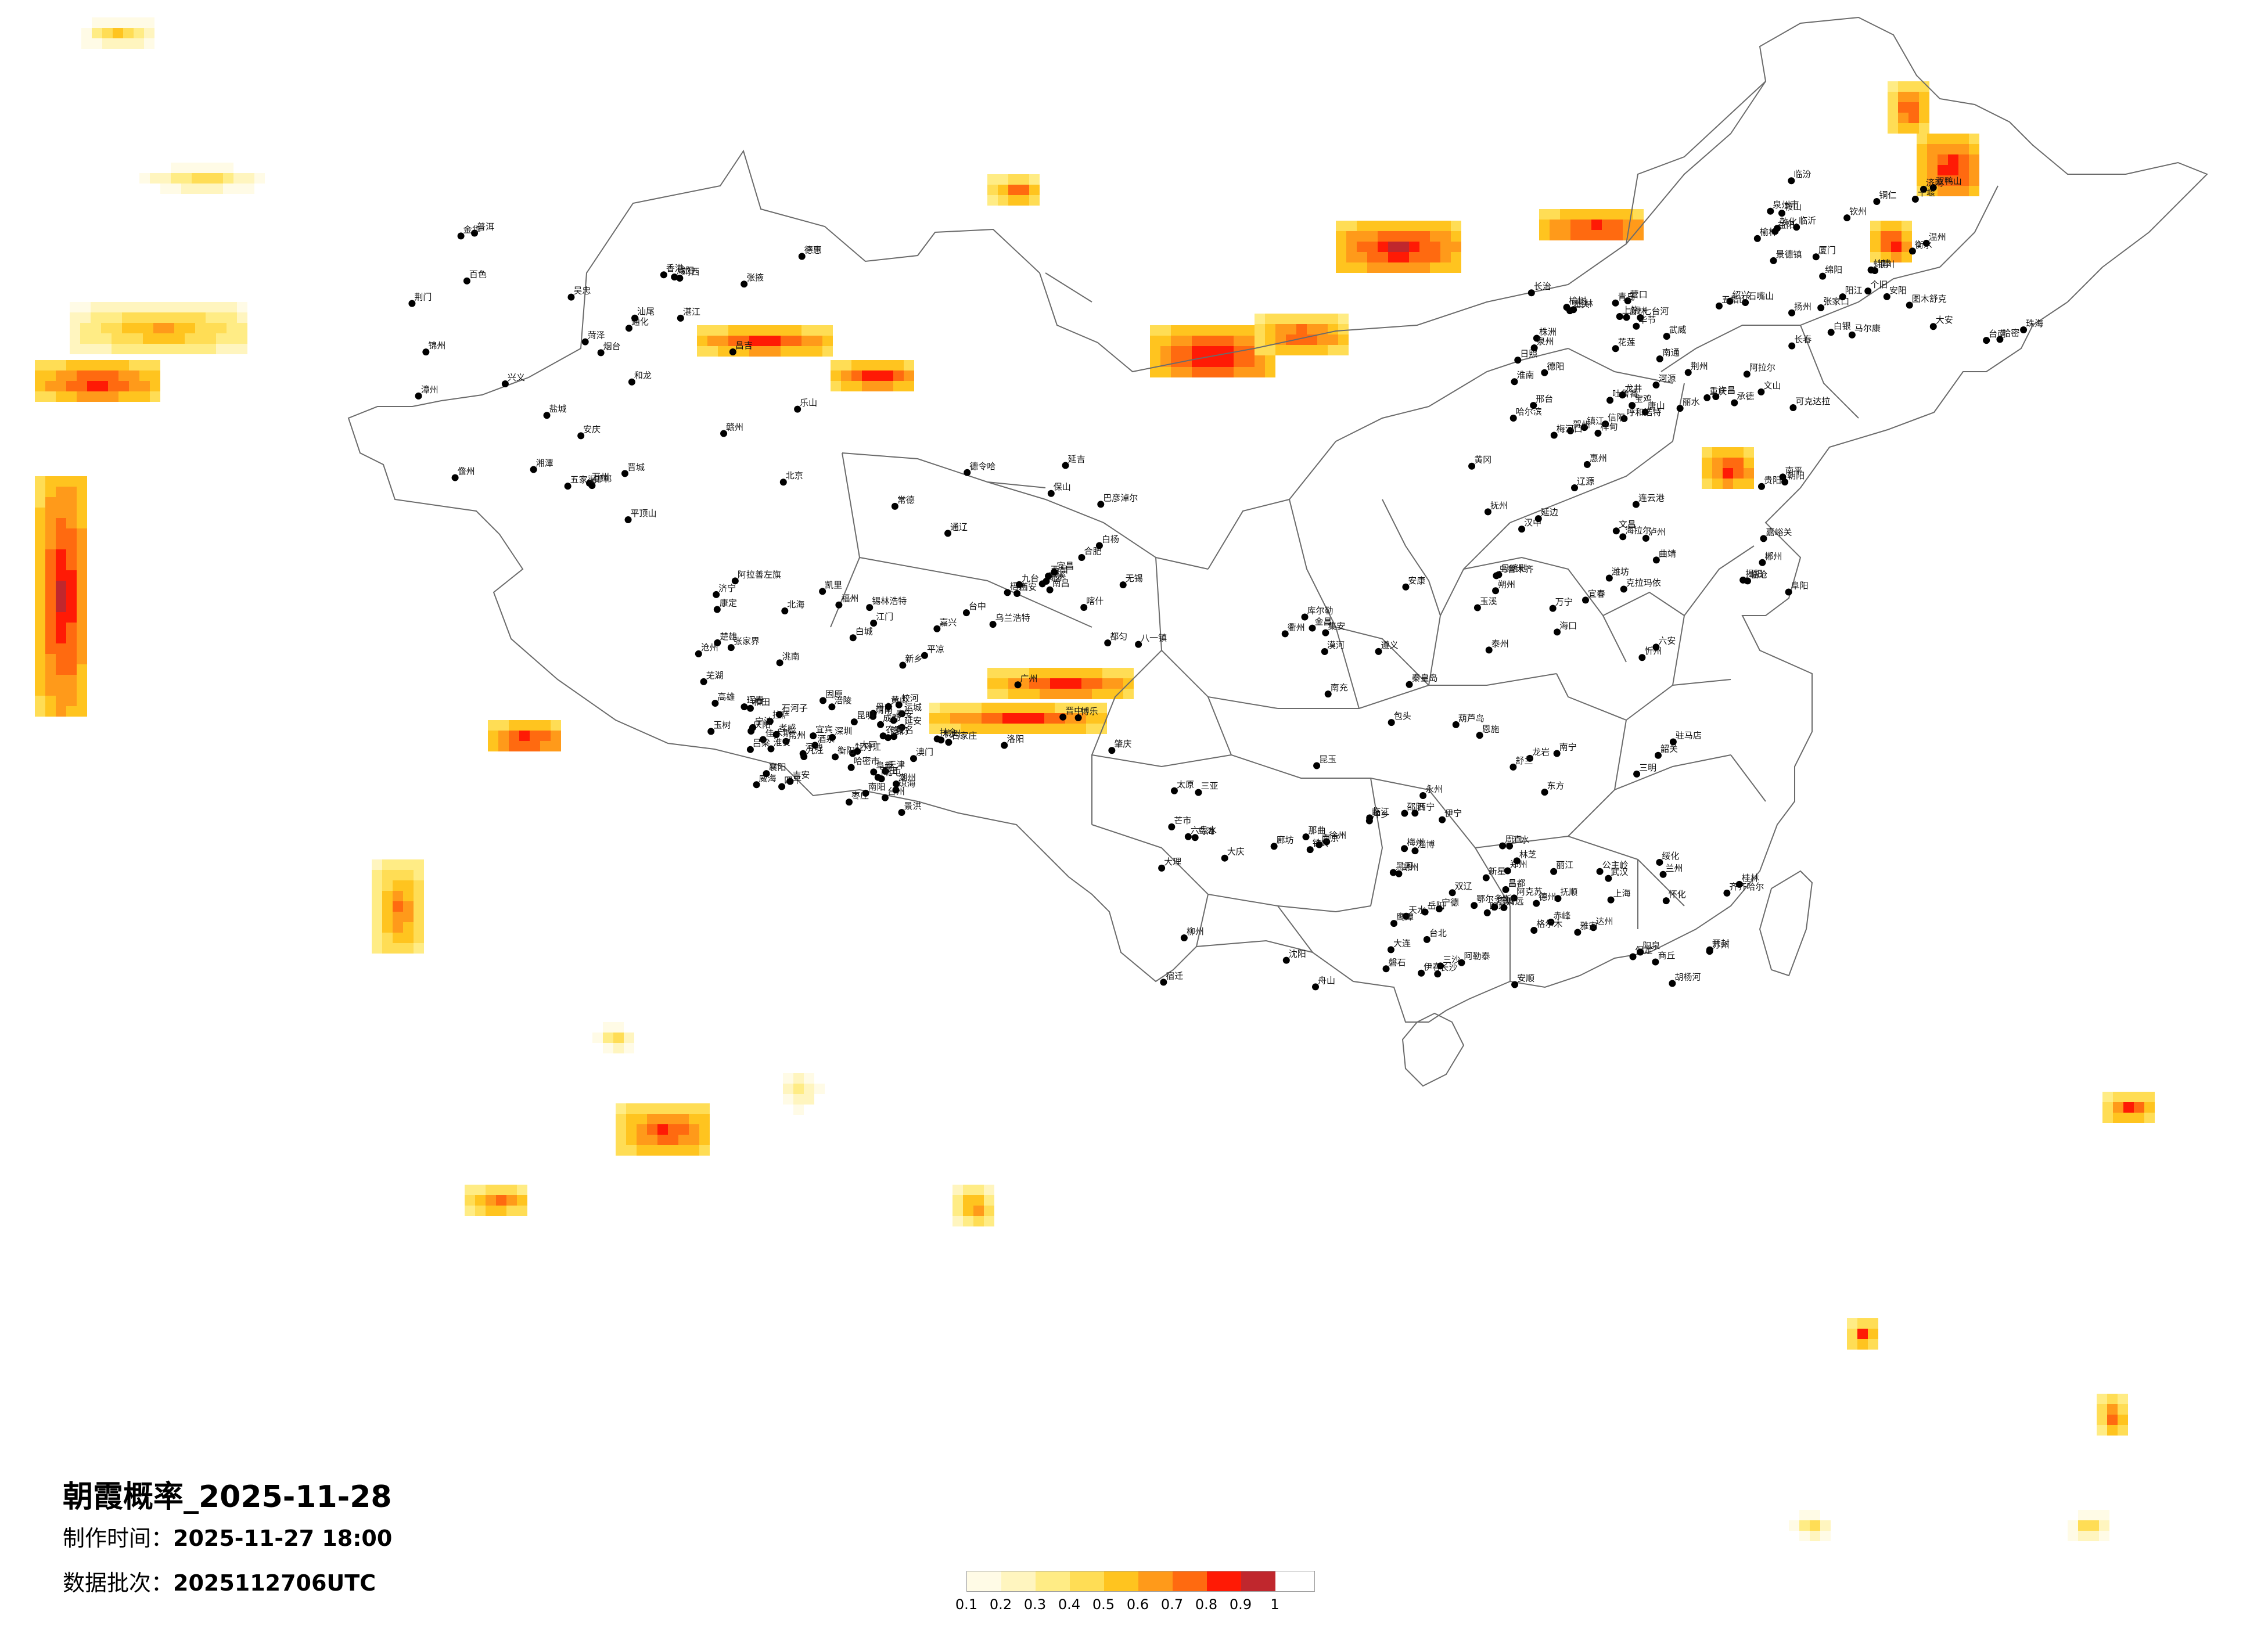 This screenshot has width=2268, height=1626. I want to click on city-marker: 长春, so click(1799, 342).